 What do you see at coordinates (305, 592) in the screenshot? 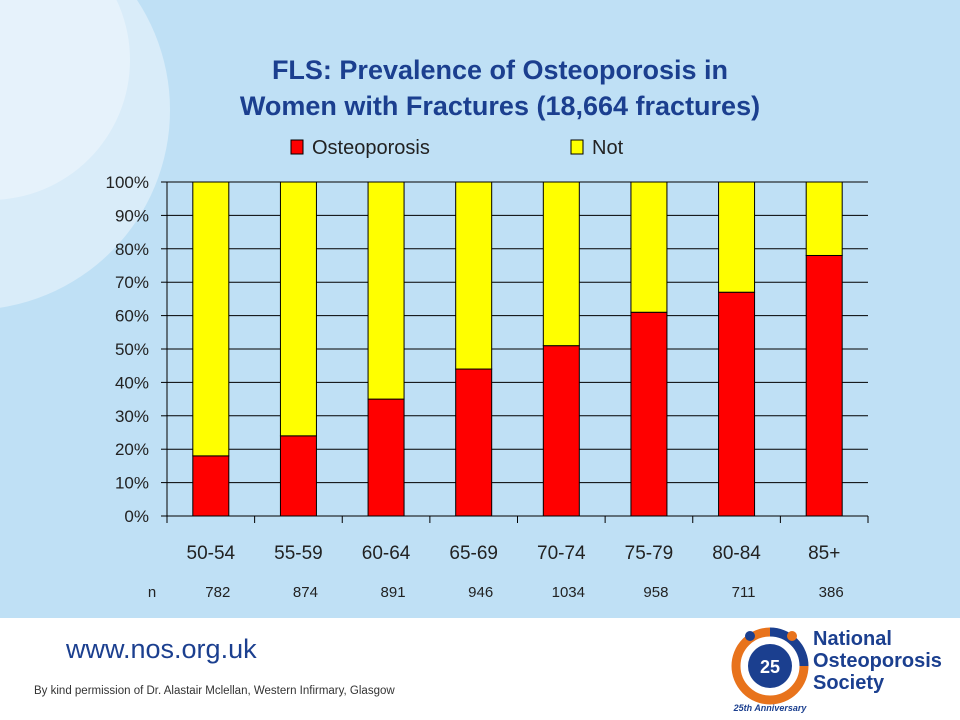
I see `n-value: 874` at bounding box center [305, 592].